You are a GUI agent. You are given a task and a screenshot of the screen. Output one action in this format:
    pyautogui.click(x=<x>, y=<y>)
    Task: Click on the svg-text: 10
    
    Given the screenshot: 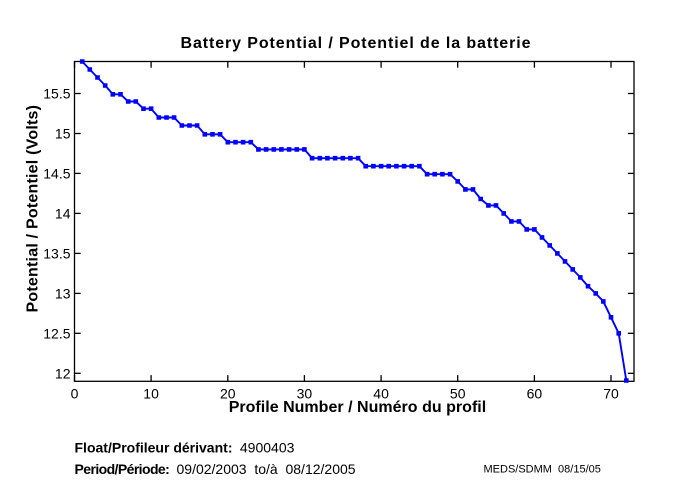 What is the action you would take?
    pyautogui.click(x=151, y=394)
    